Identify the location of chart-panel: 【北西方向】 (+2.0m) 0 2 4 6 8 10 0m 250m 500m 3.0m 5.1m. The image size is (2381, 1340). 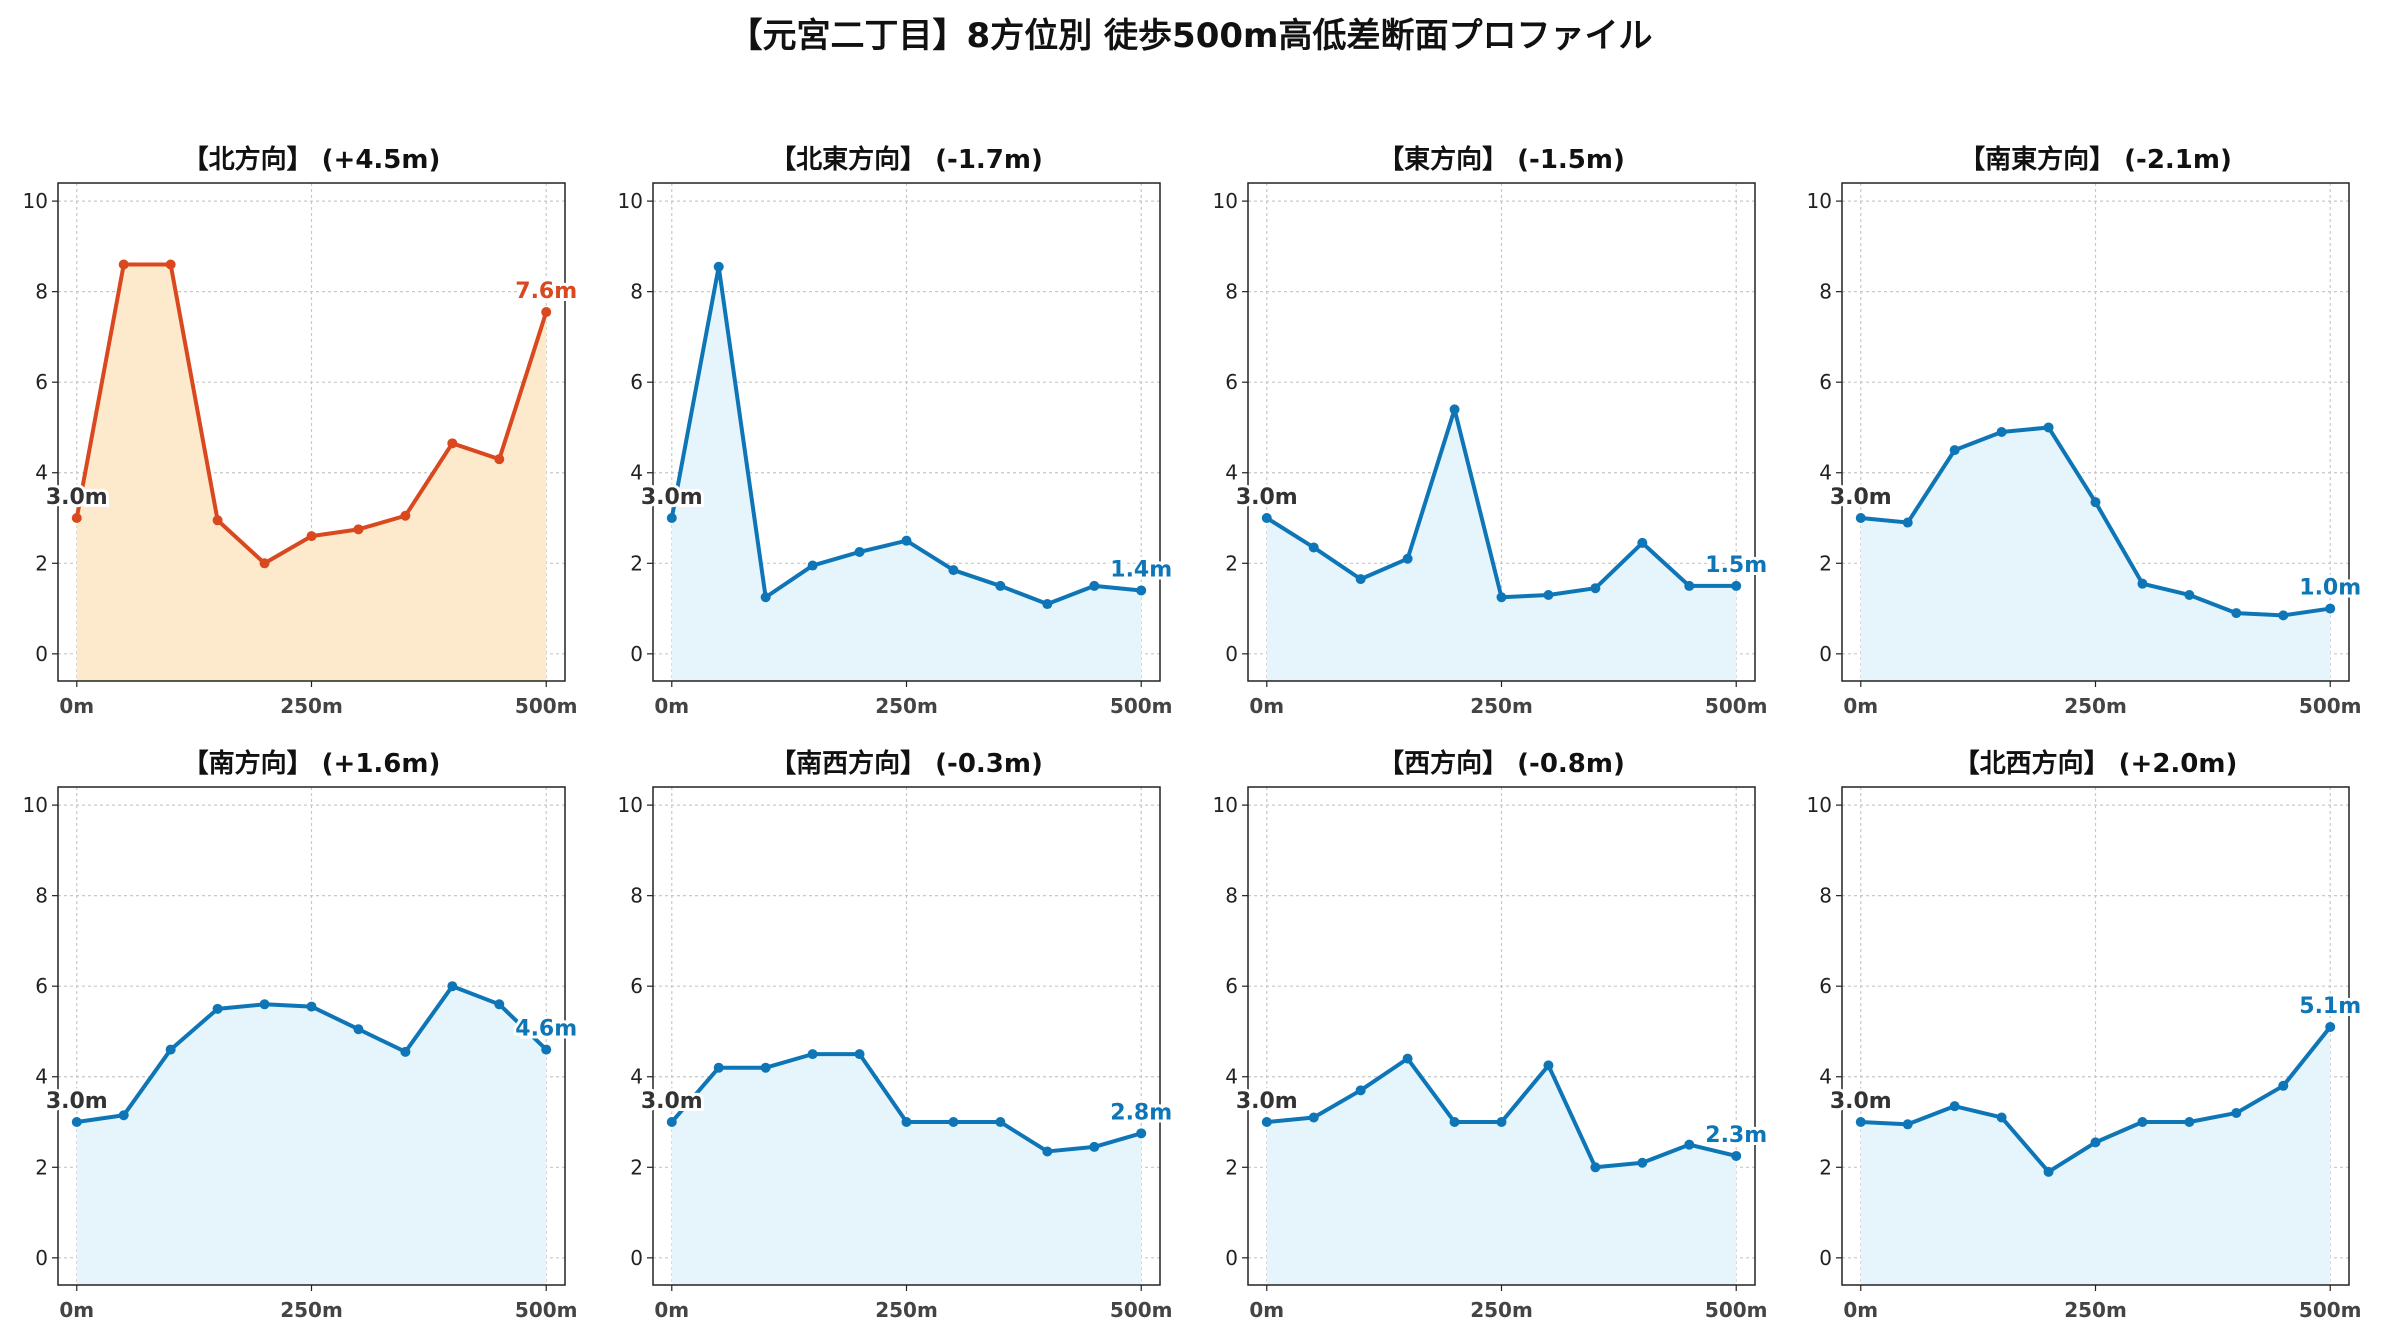
(2086, 1035).